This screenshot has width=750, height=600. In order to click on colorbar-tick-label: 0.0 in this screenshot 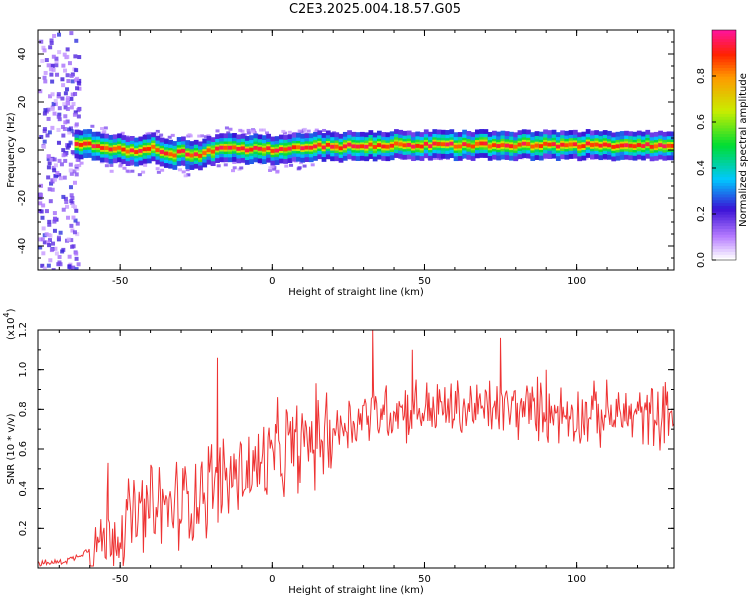, I will do `click(701, 260)`.